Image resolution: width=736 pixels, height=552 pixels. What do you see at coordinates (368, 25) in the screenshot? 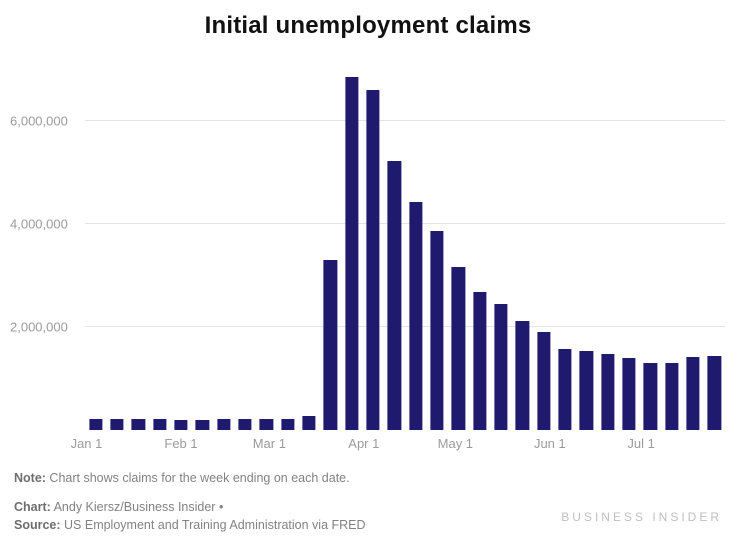
I see `chart-title: Initial unemployment claims` at bounding box center [368, 25].